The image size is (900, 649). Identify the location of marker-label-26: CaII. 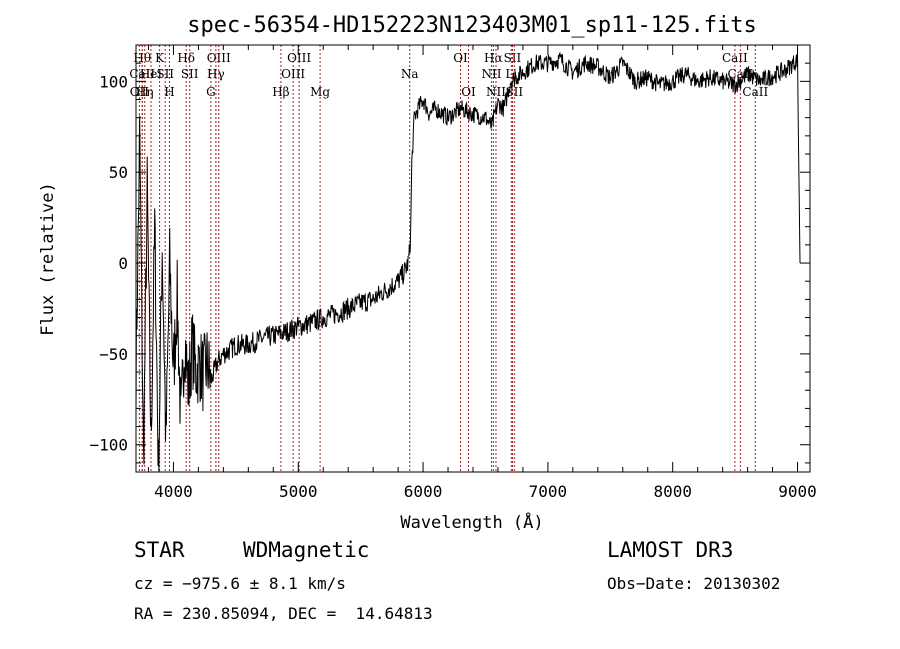
(735, 58).